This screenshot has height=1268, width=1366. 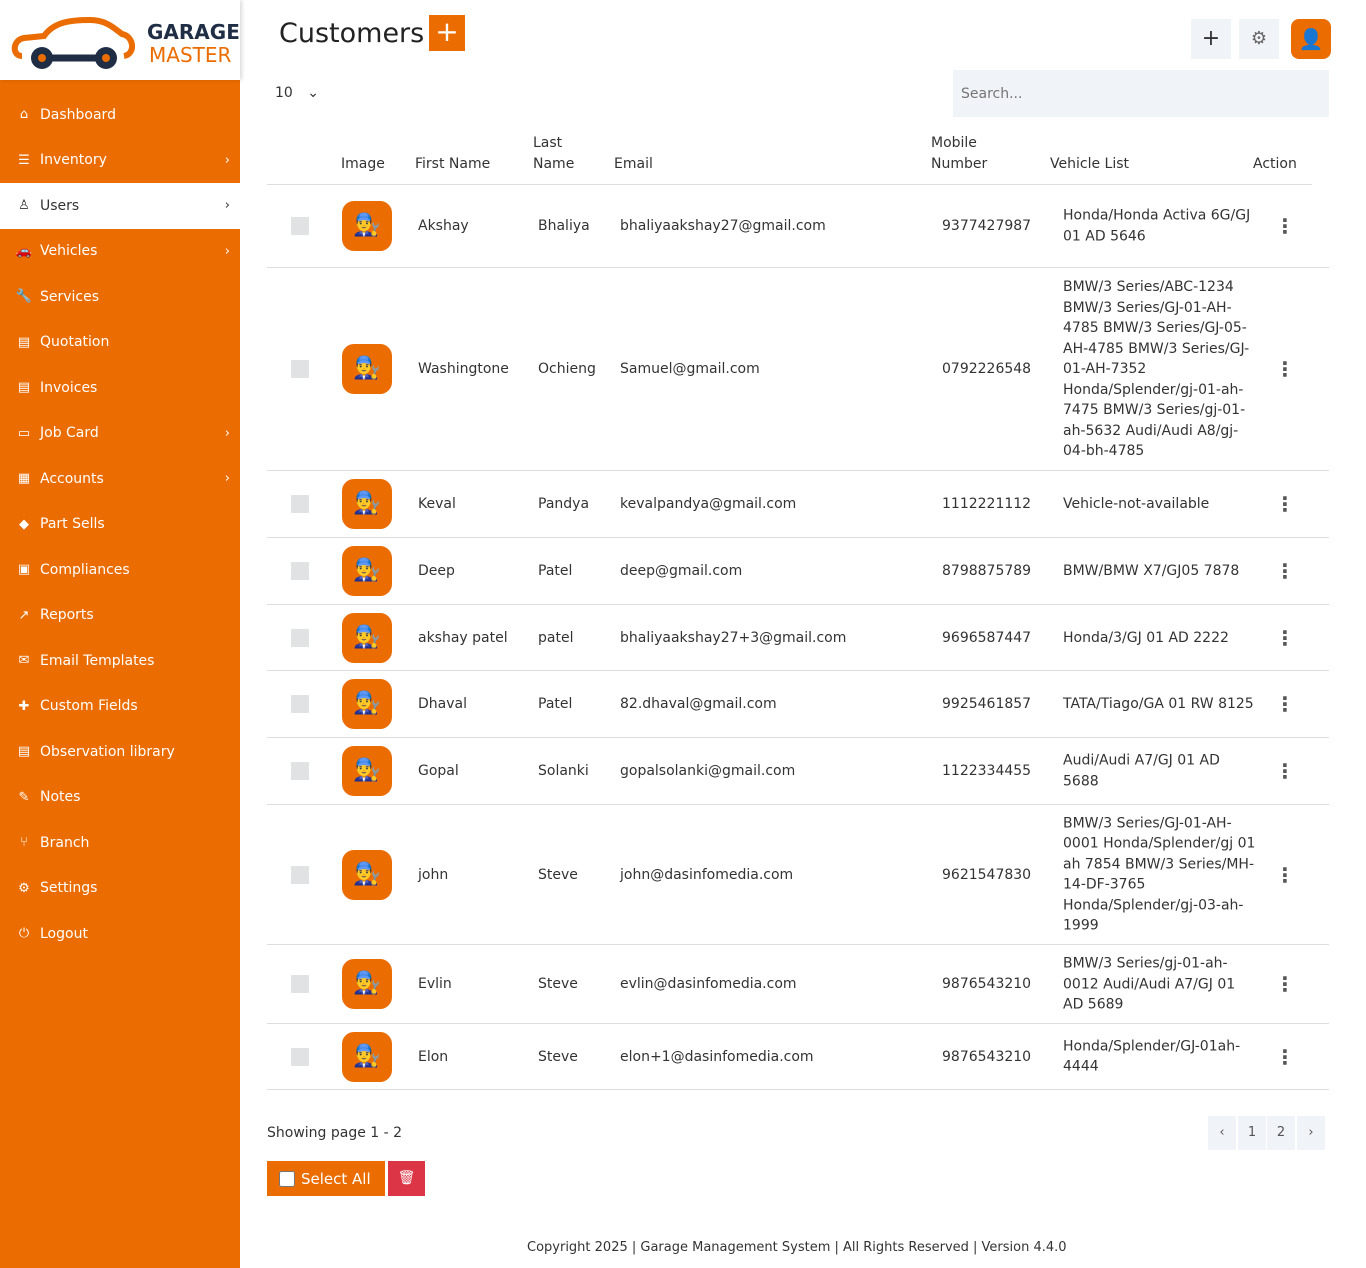 I want to click on sidebar-item-label: Dashboard, so click(x=78, y=114).